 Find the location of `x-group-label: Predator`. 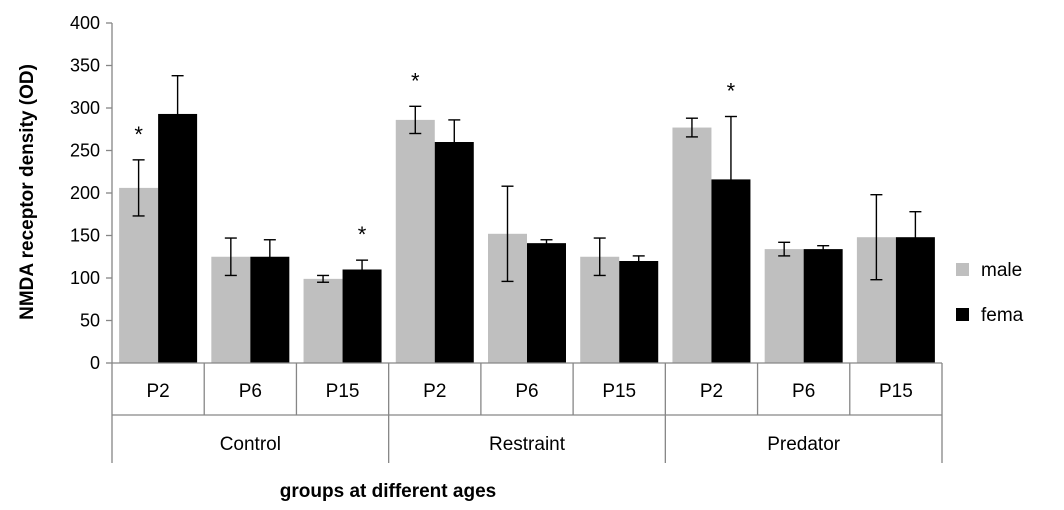

x-group-label: Predator is located at coordinates (804, 444).